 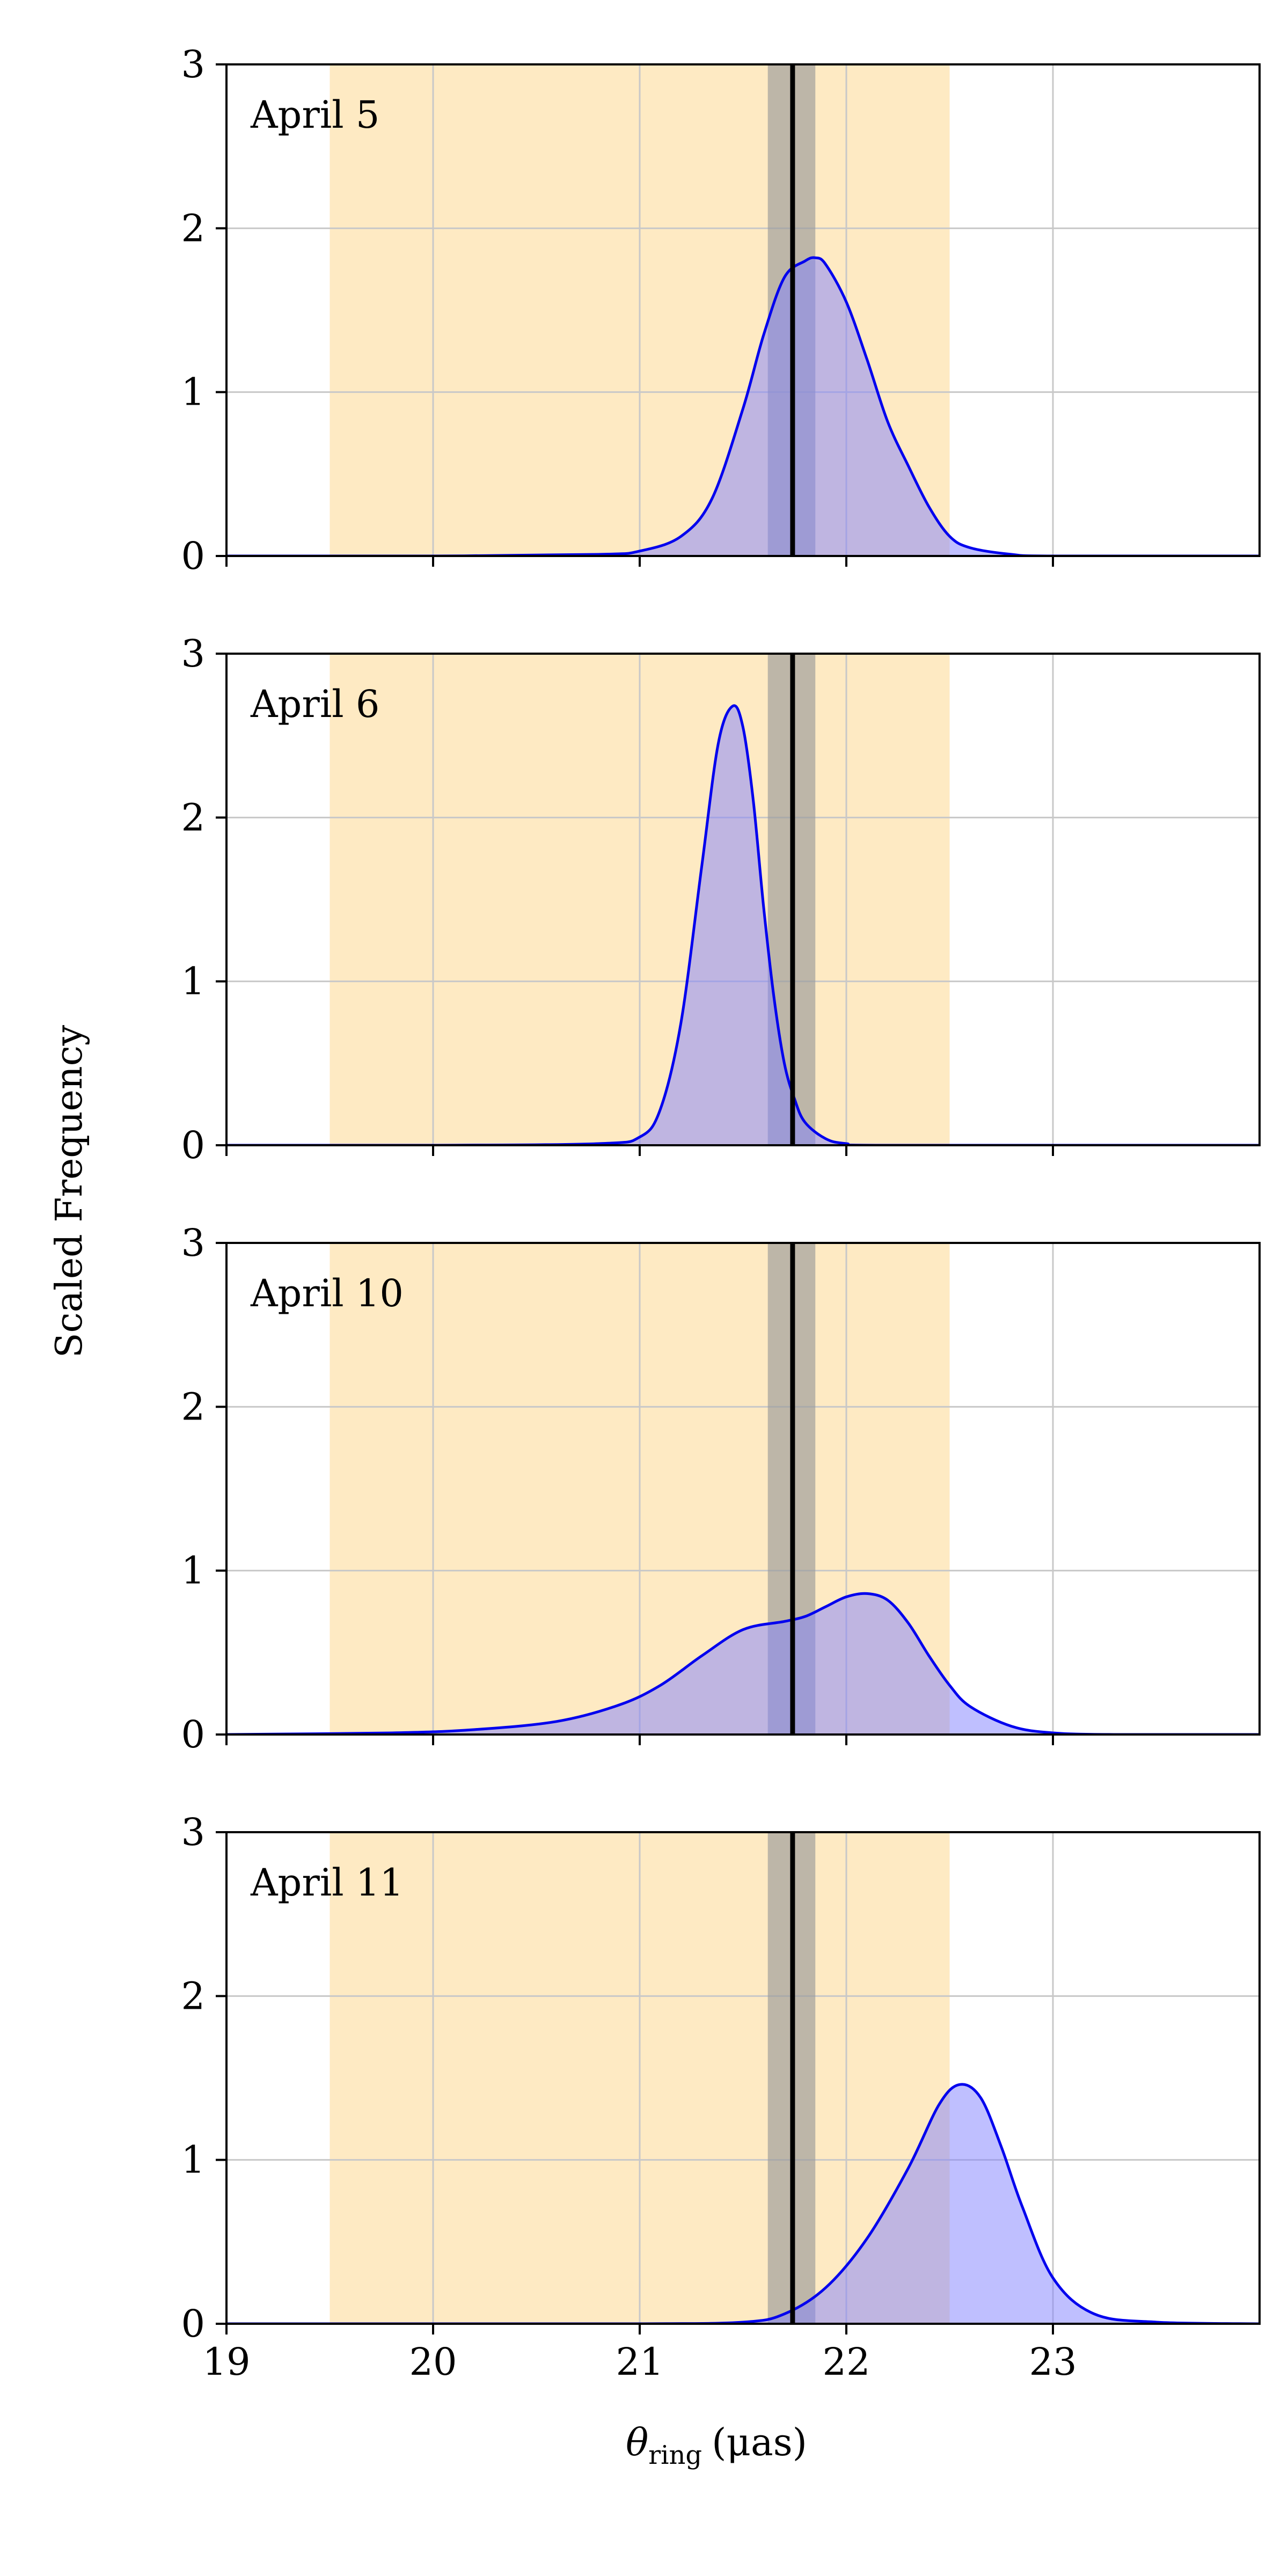 What do you see at coordinates (846, 2362) in the screenshot?
I see `x-tick-label: 22` at bounding box center [846, 2362].